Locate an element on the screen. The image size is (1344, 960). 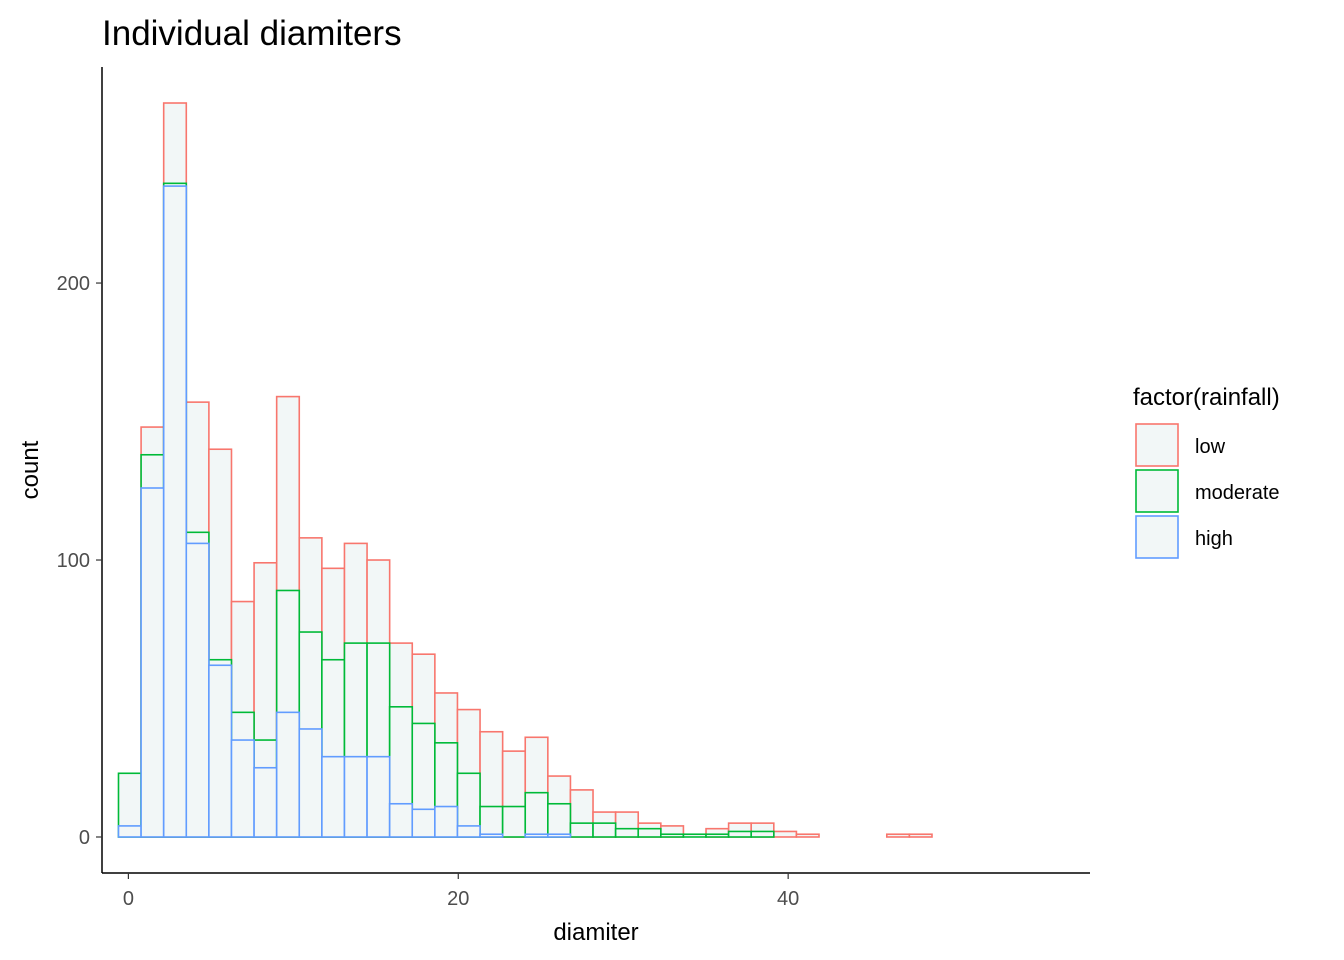
y-axis-title: count is located at coordinates (30, 469).